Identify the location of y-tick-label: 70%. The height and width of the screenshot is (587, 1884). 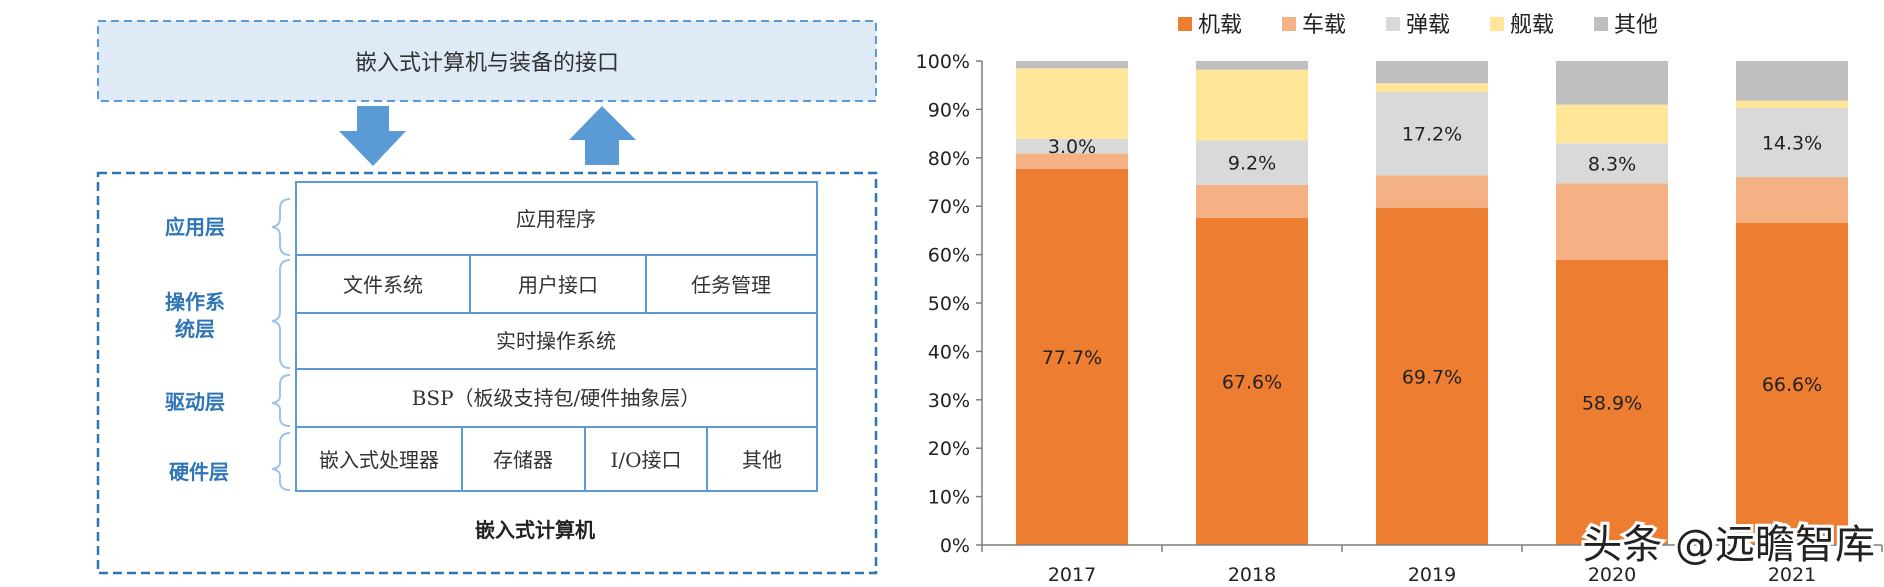
(949, 207).